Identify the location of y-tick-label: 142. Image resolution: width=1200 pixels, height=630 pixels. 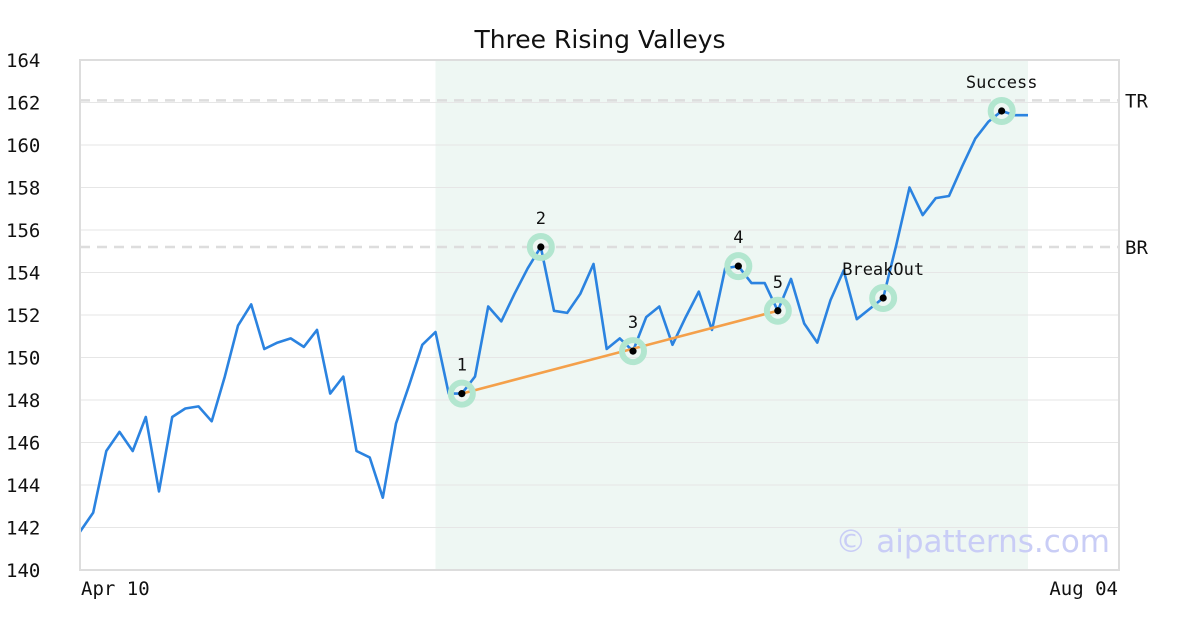
(23, 529).